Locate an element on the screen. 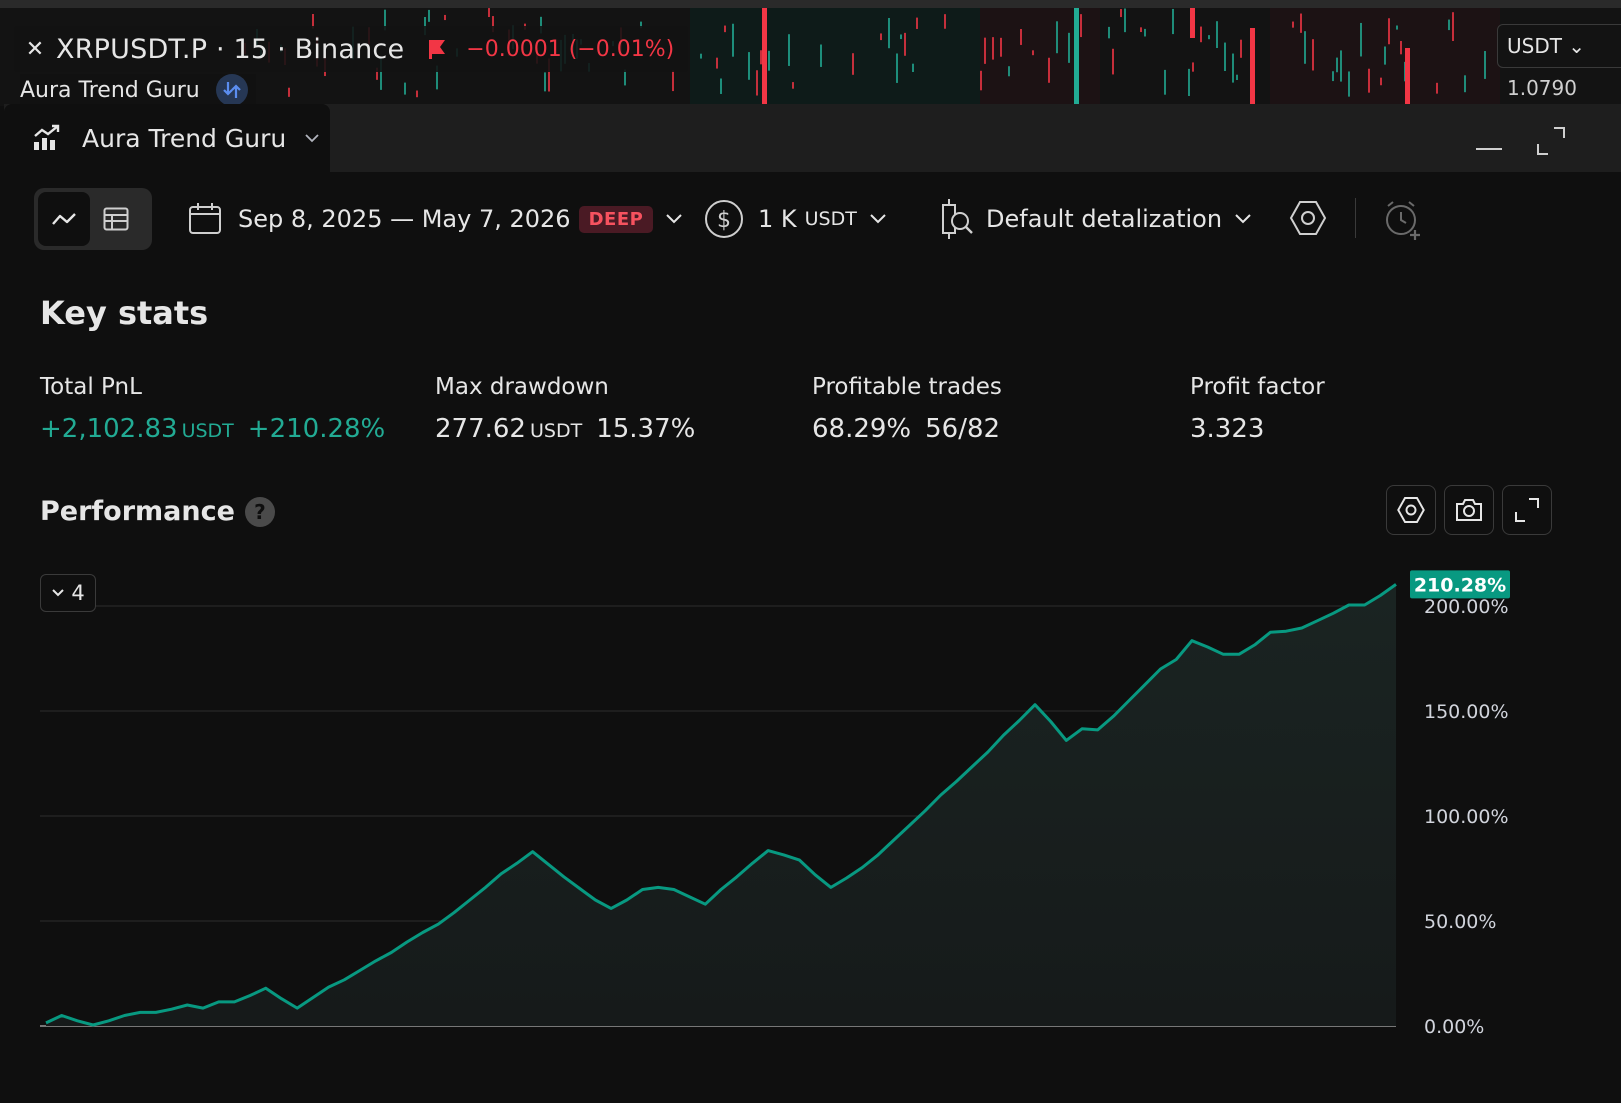 This screenshot has height=1103, width=1621. initial-capital-selector: $ 1 K USDT is located at coordinates (795, 219).